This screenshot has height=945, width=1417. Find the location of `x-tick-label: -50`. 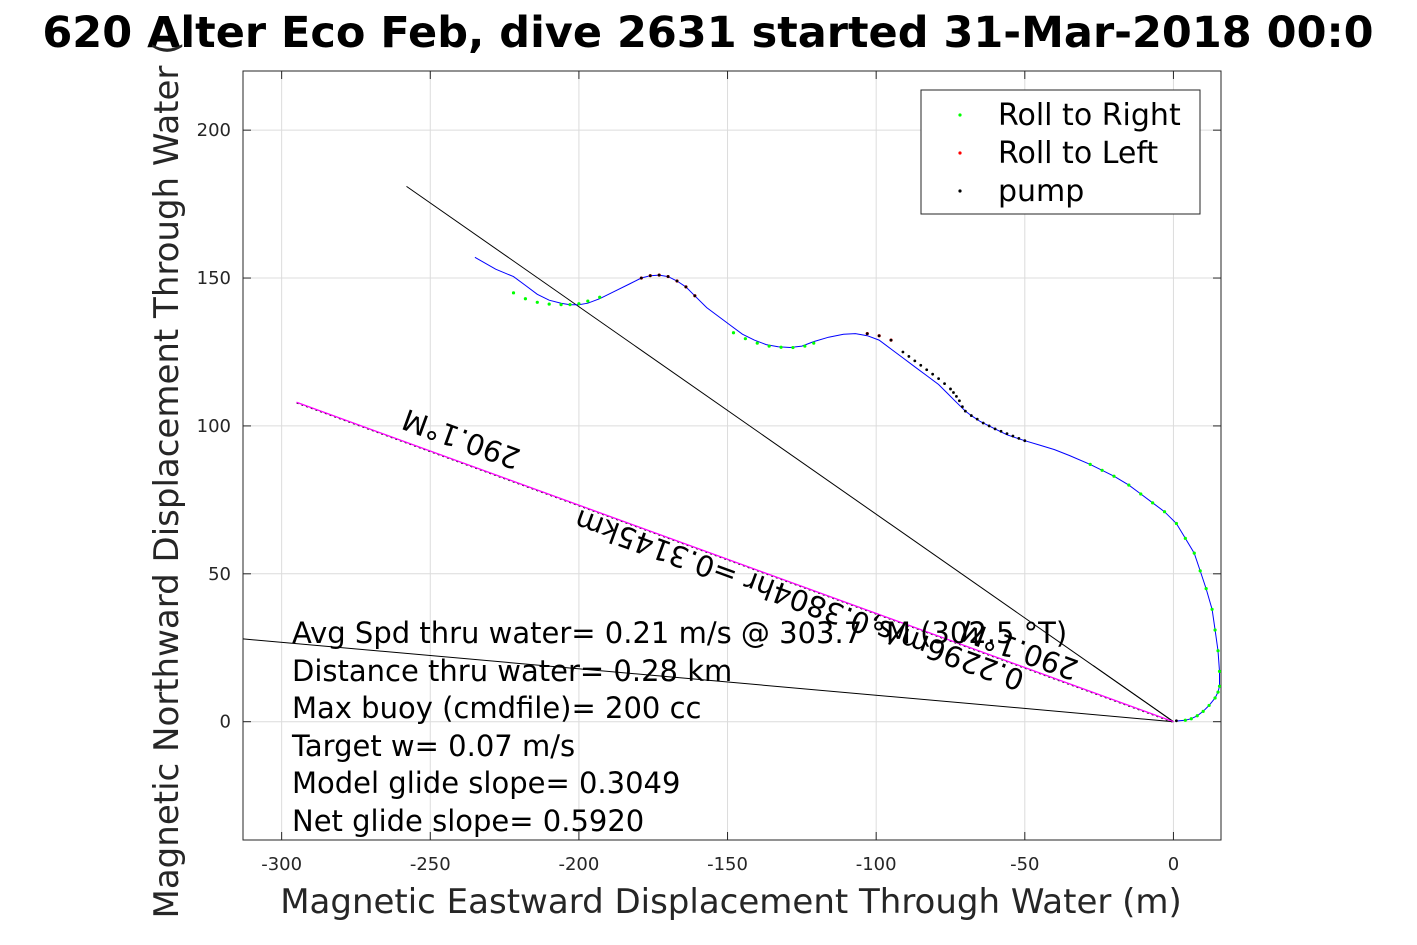

x-tick-label: -50 is located at coordinates (1024, 864).